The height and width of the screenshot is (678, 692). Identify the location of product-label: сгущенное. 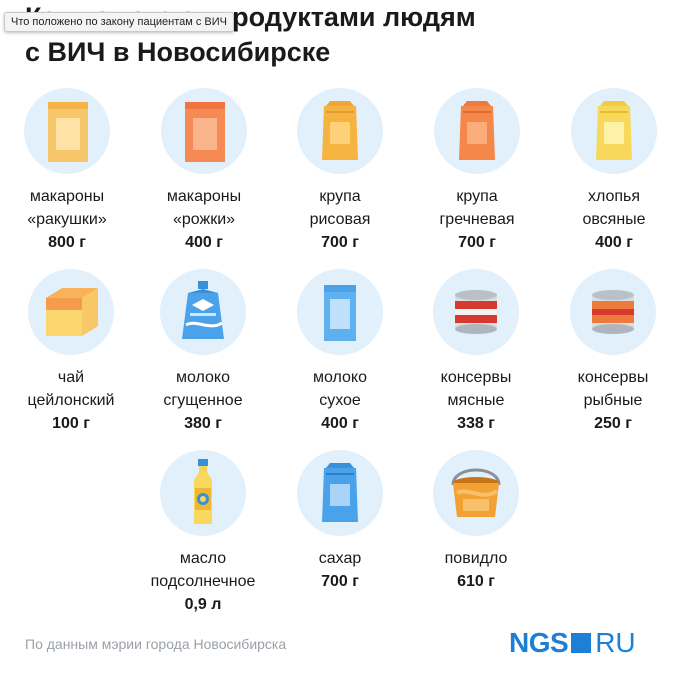
(203, 400).